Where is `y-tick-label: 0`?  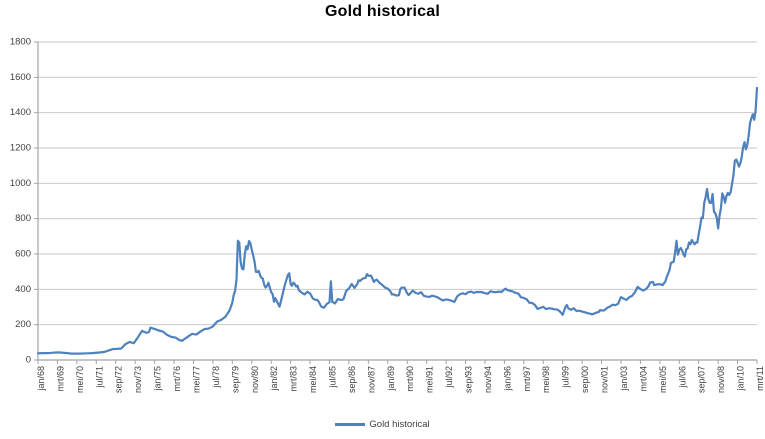 y-tick-label: 0 is located at coordinates (28, 360).